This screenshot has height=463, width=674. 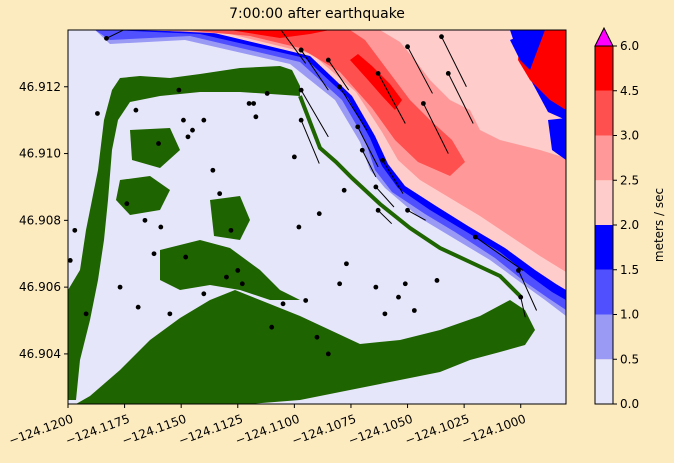 What do you see at coordinates (98, 430) in the screenshot?
I see `x-tick-label: −124.1175` at bounding box center [98, 430].